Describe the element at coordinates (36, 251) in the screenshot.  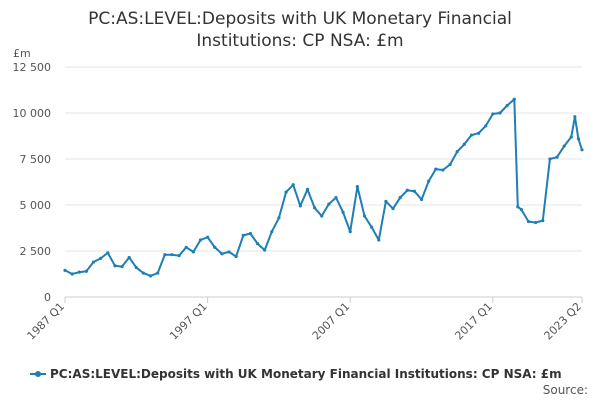
I see `y-tick-label: 2 500` at that location.